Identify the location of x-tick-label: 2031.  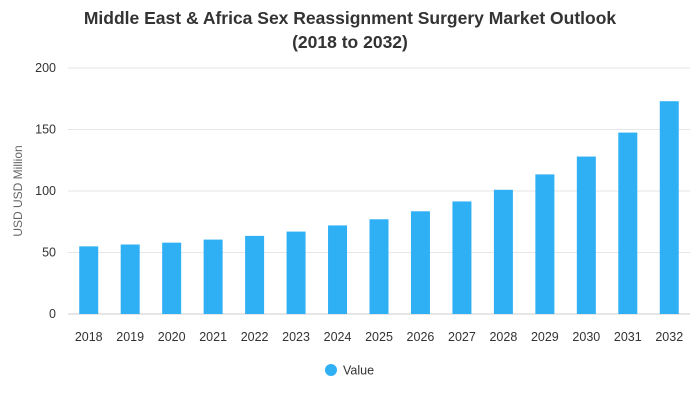
(628, 337).